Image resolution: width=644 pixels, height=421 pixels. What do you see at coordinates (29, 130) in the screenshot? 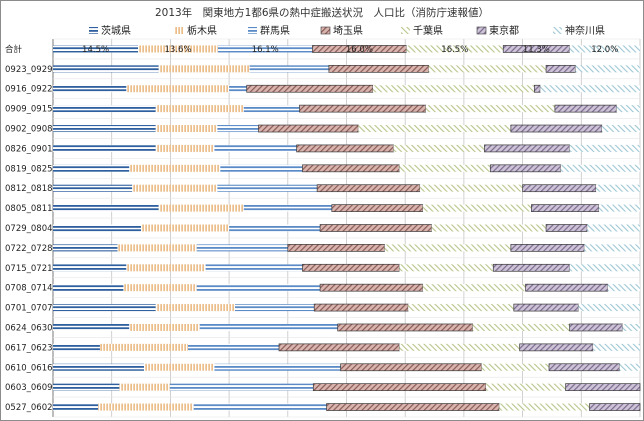
I see `category-label: 0902_0908` at bounding box center [29, 130].